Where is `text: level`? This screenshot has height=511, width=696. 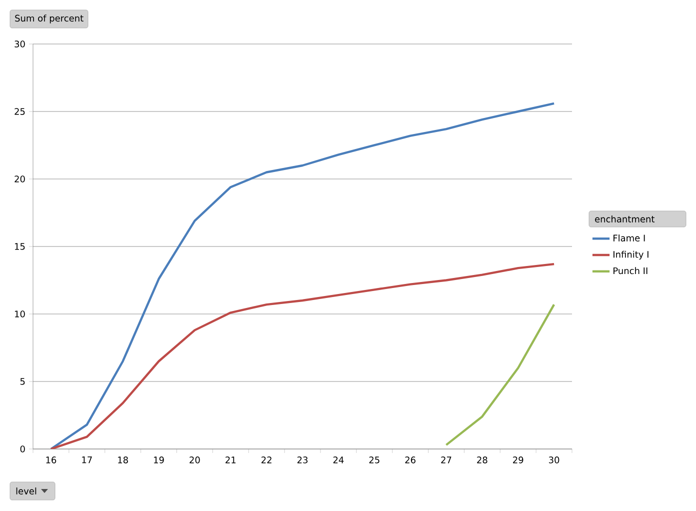 text: level is located at coordinates (26, 491).